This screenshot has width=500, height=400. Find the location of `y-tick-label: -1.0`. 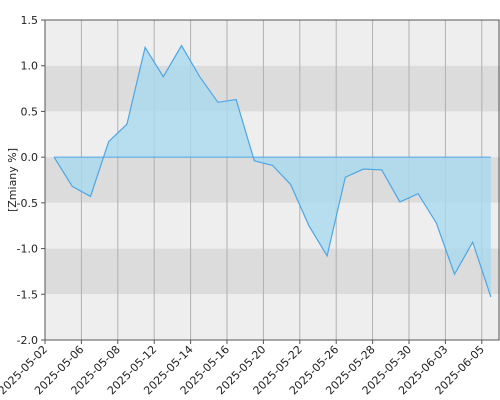

y-tick-label: -1.0 is located at coordinates (27, 249).